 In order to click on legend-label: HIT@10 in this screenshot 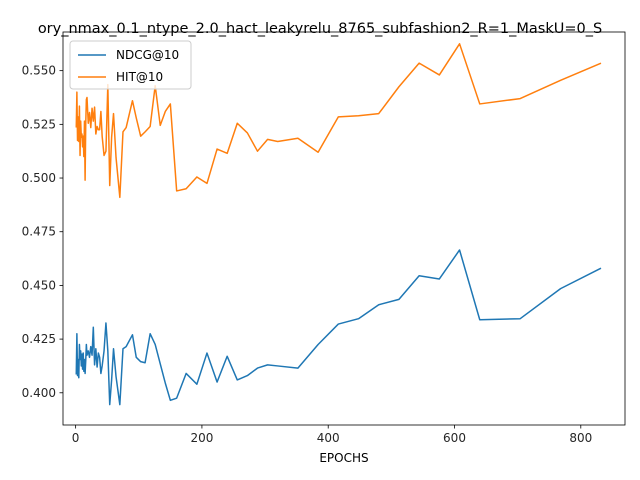, I will do `click(139, 77)`.